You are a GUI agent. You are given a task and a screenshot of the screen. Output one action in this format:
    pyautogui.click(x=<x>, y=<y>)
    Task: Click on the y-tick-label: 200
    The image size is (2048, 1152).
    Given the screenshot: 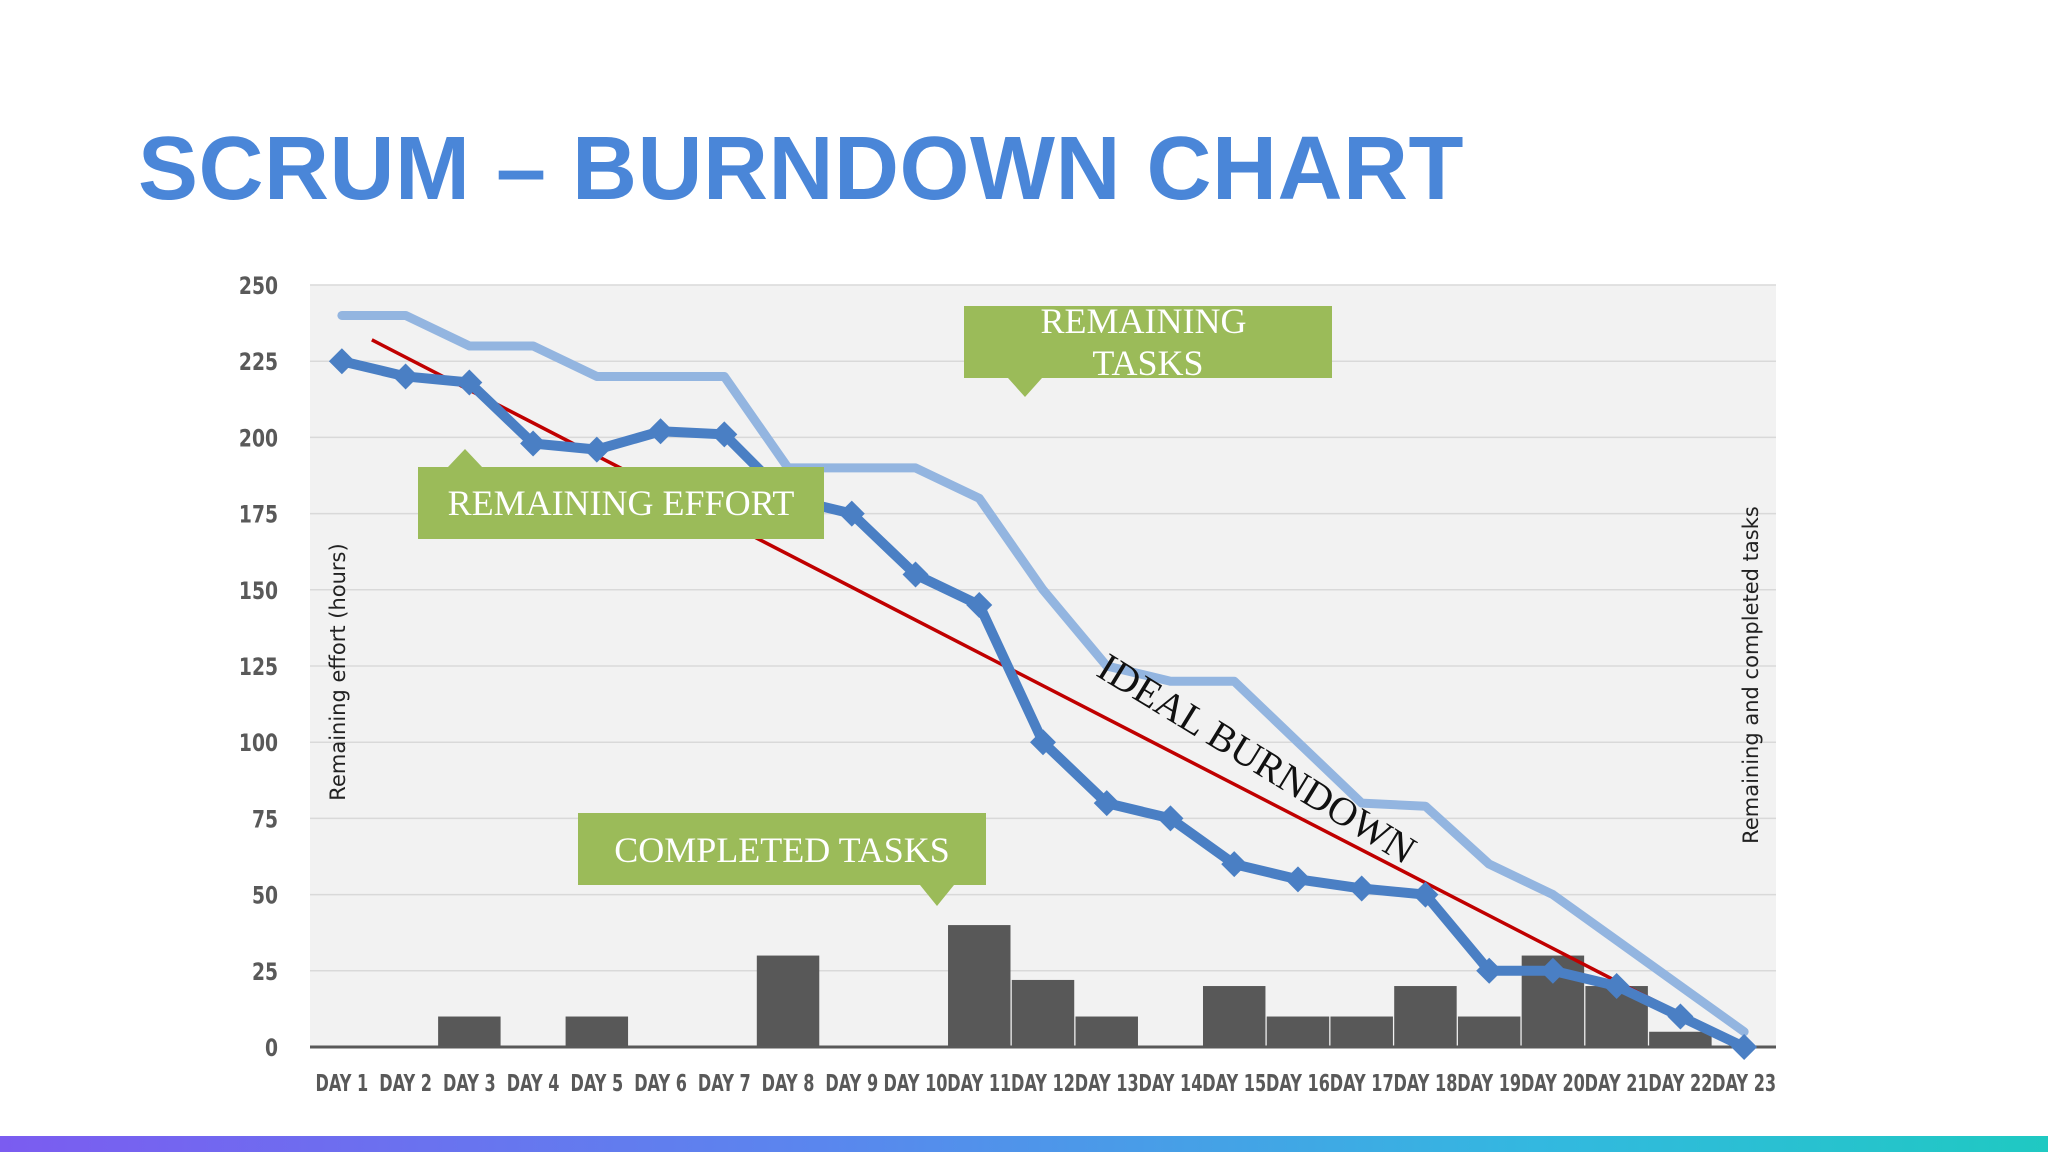 What is the action you would take?
    pyautogui.click(x=258, y=439)
    